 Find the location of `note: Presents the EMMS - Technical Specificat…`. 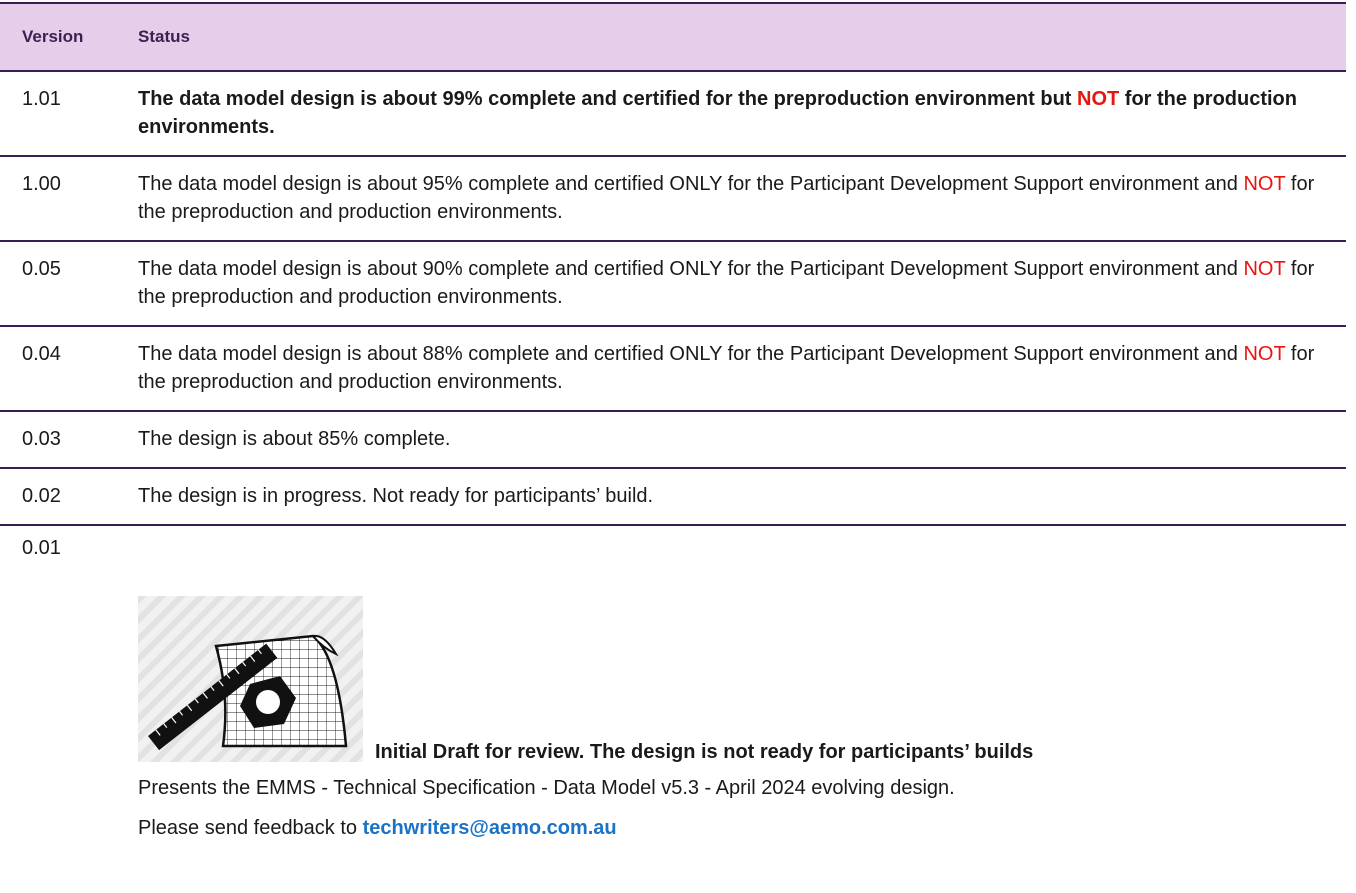

note: Presents the EMMS - Technical Specificat… is located at coordinates (546, 788).